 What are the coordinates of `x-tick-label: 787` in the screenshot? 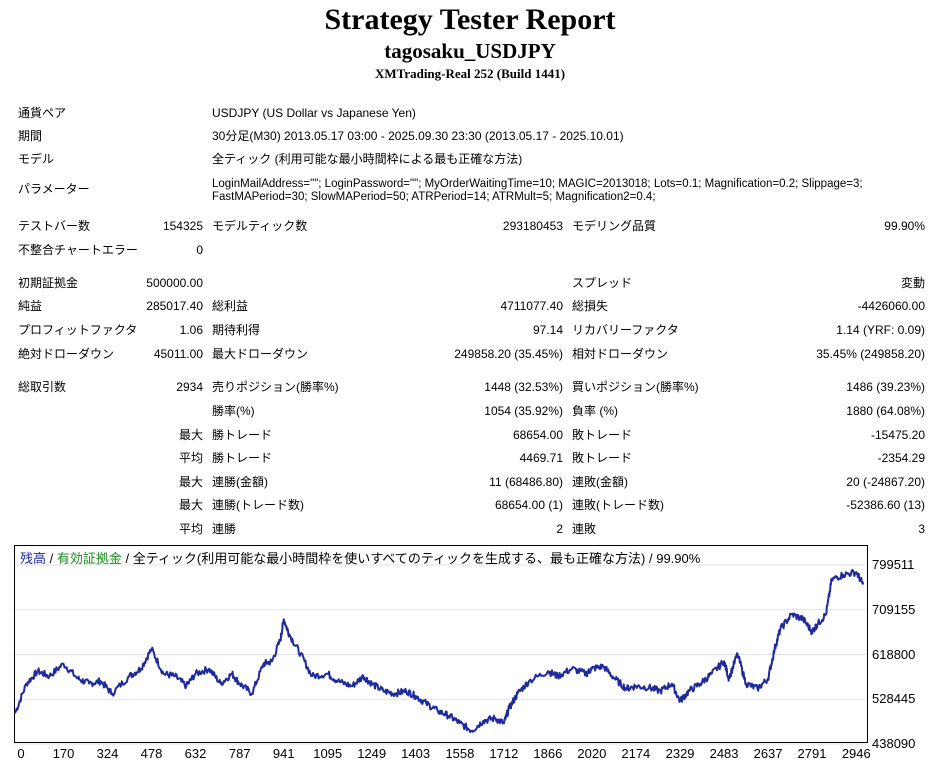 It's located at (239, 753).